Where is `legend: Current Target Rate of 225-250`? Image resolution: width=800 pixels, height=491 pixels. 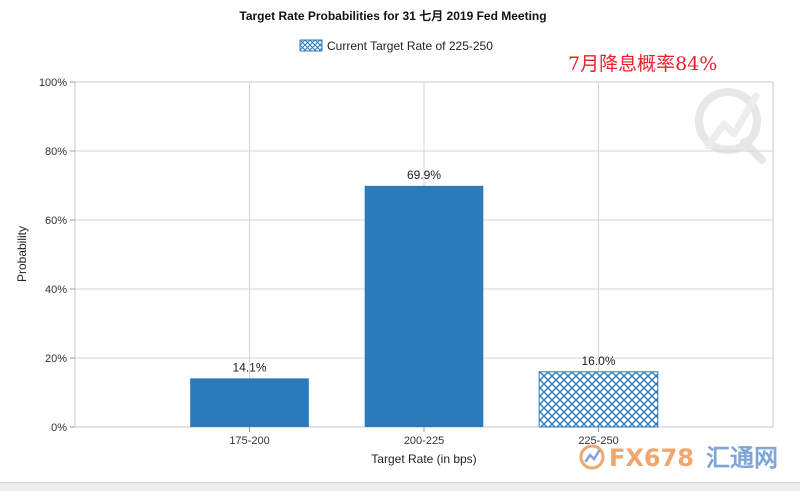 legend: Current Target Rate of 225-250 is located at coordinates (396, 46).